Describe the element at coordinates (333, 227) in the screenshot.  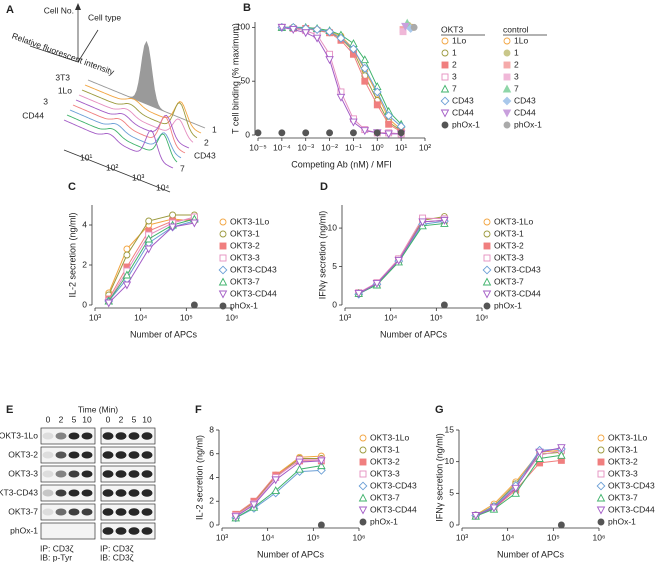
I see `y-tick-label: 10` at that location.